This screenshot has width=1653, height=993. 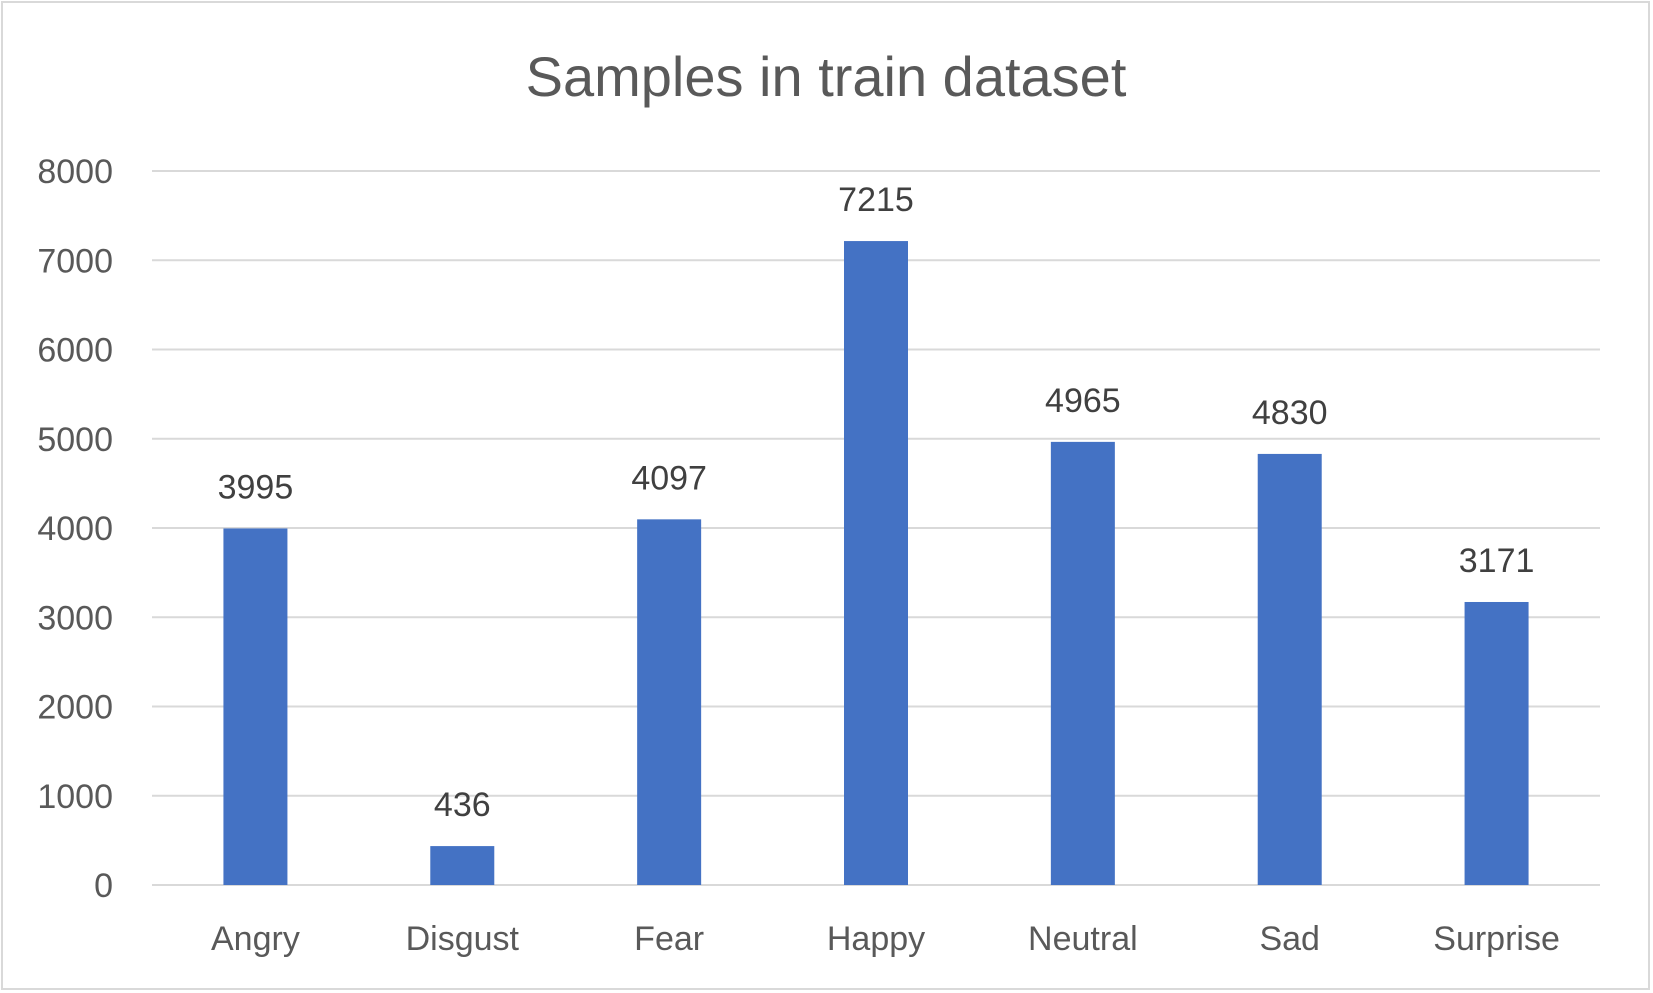 What do you see at coordinates (75, 618) in the screenshot?
I see `y-tick-label: 3000` at bounding box center [75, 618].